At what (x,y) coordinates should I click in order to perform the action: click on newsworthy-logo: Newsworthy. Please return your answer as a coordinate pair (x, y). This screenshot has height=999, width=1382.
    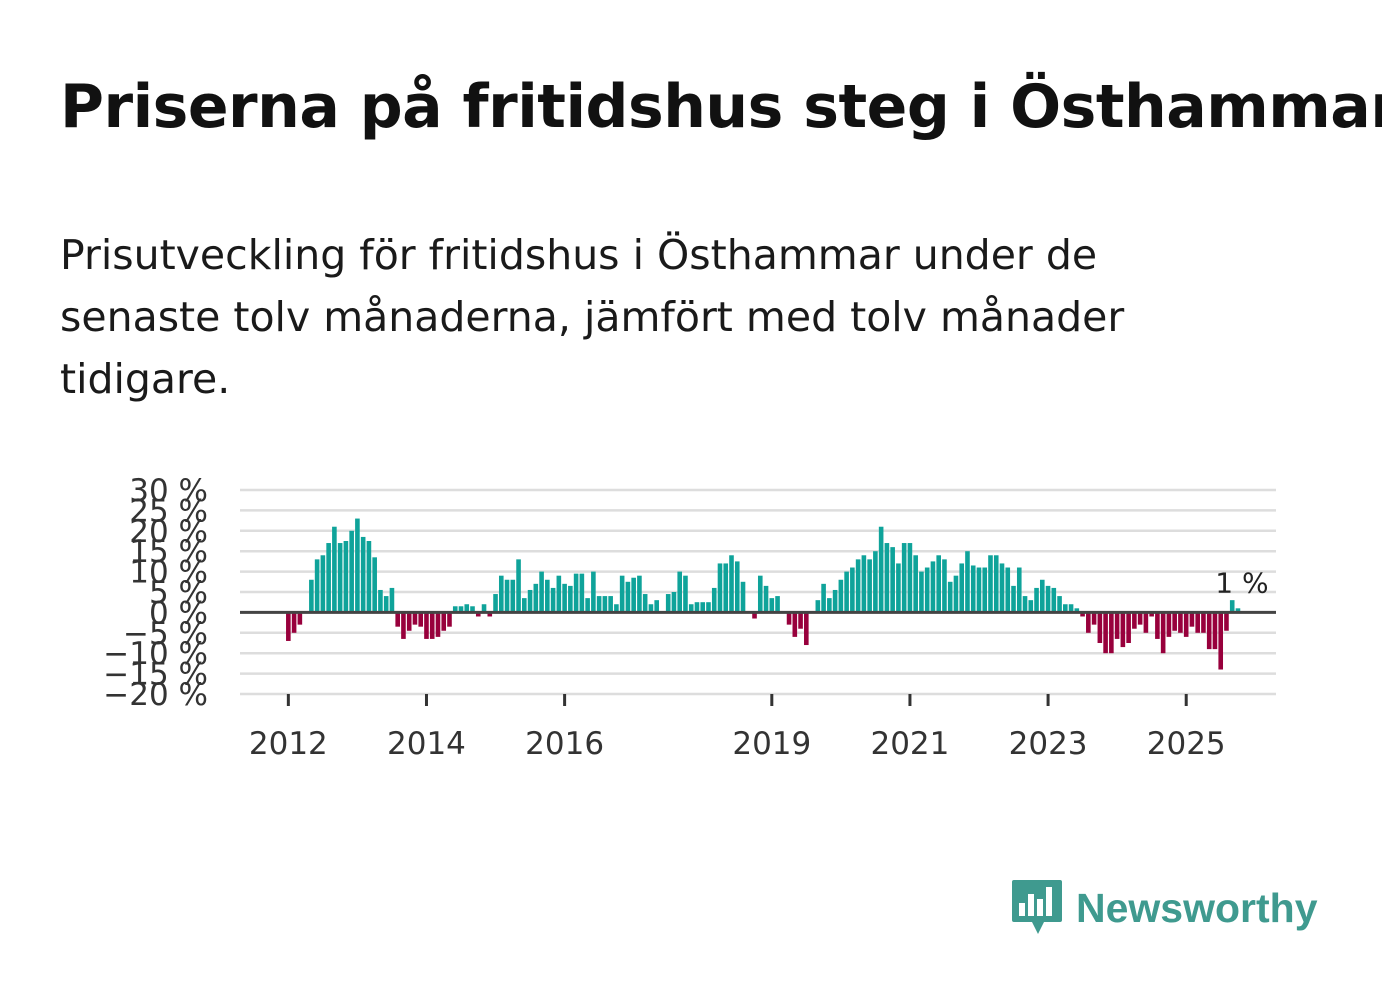
    Looking at the image, I should click on (1164, 908).